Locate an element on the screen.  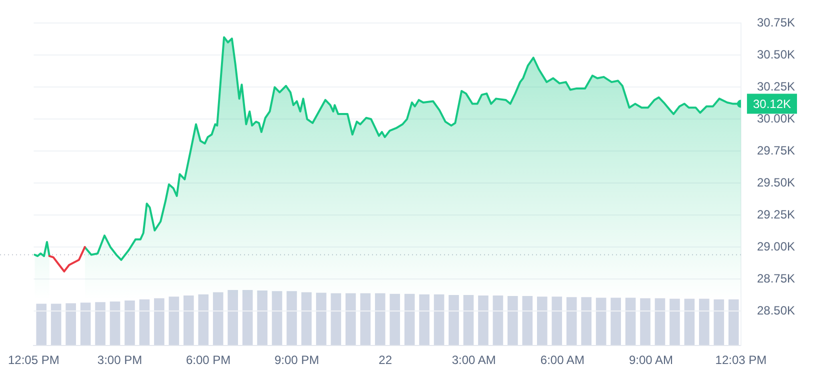
y-tick-label: 28.75K is located at coordinates (776, 278).